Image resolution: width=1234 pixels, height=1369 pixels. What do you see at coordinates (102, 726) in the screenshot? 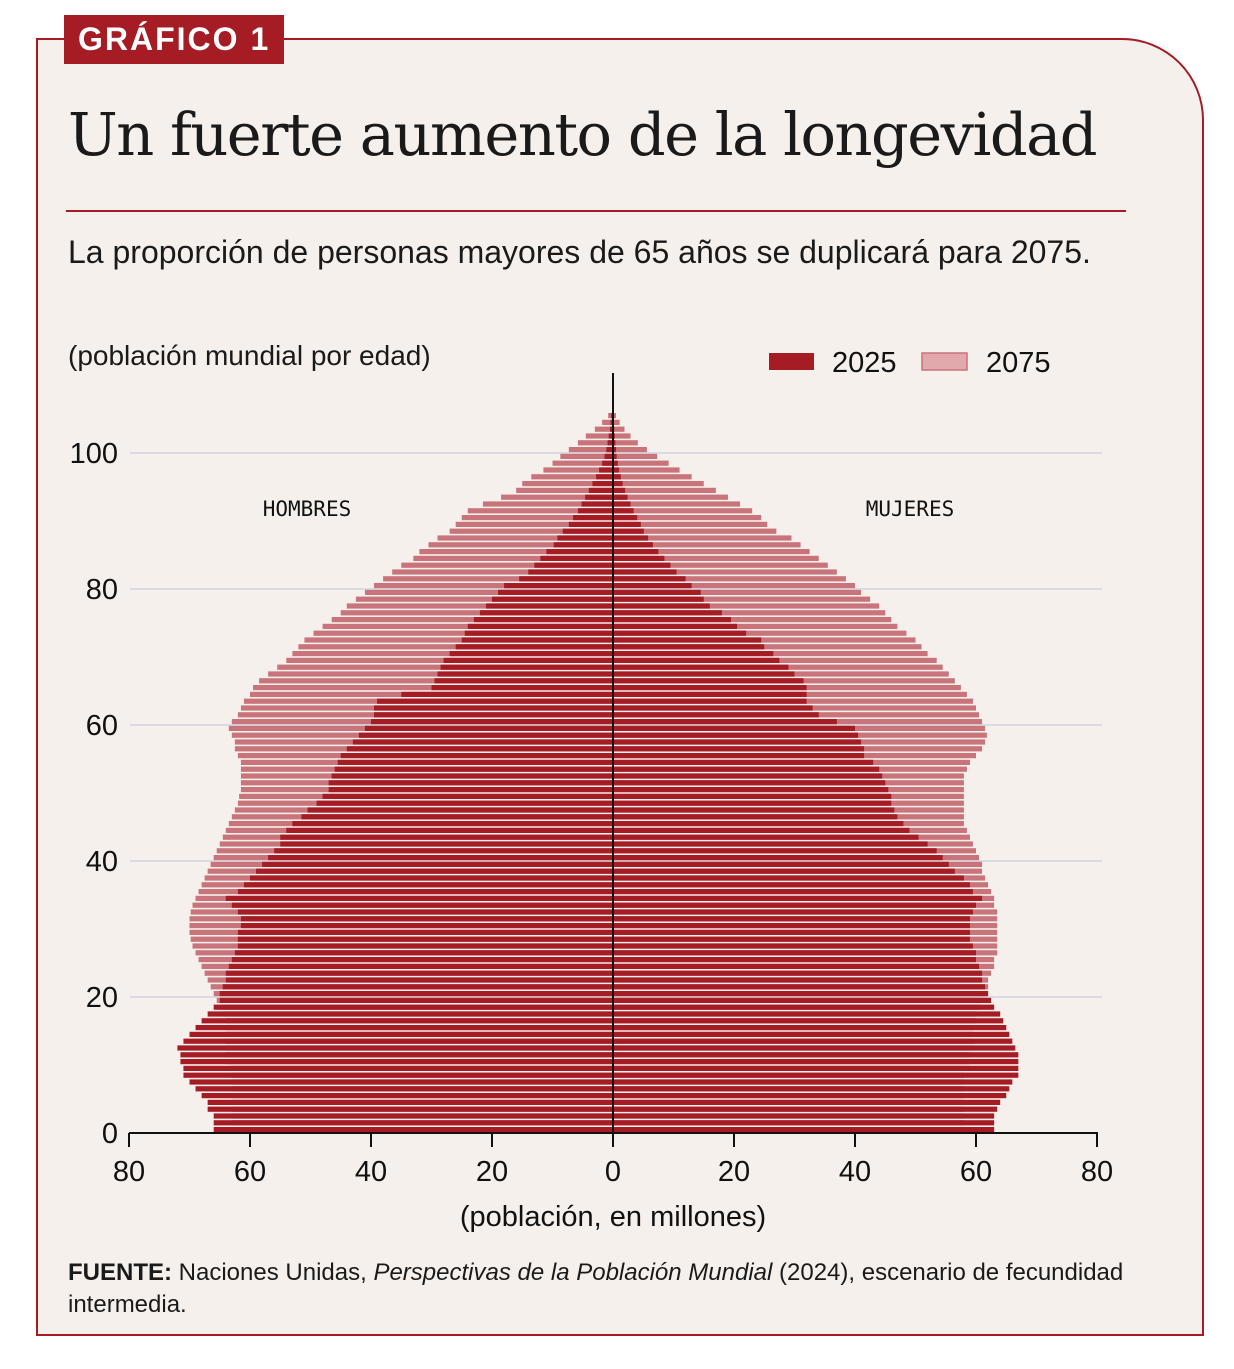
I see `y-tick-label-60: 60` at bounding box center [102, 726].